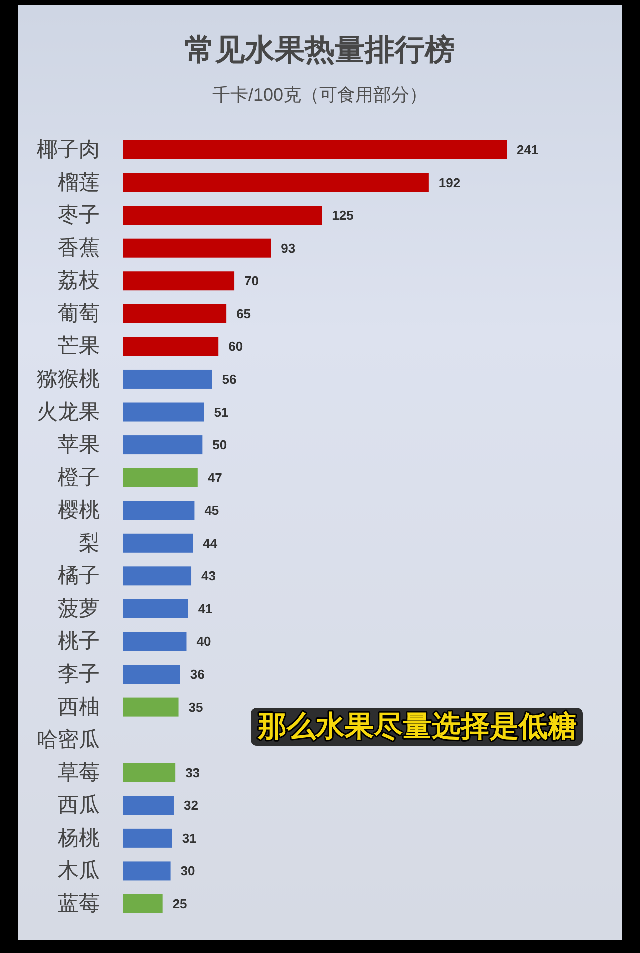 The width and height of the screenshot is (640, 953). What do you see at coordinates (220, 445) in the screenshot?
I see `data-label: 50` at bounding box center [220, 445].